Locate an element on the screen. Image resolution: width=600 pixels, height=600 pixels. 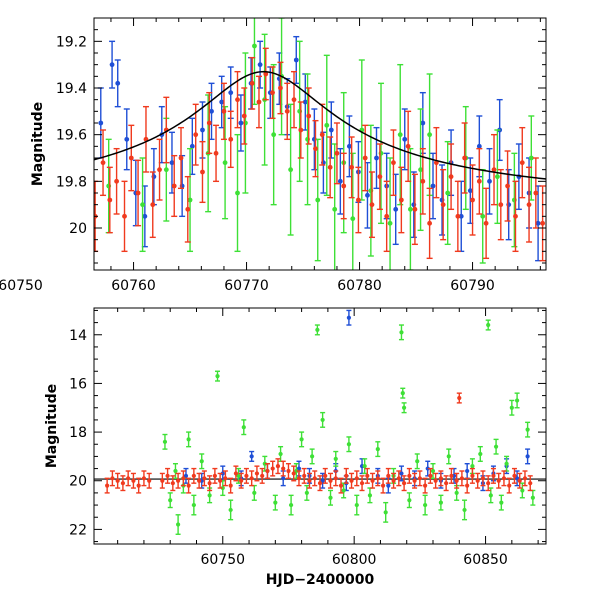
bottom-y-tick-label: 16 is located at coordinates (78, 384).